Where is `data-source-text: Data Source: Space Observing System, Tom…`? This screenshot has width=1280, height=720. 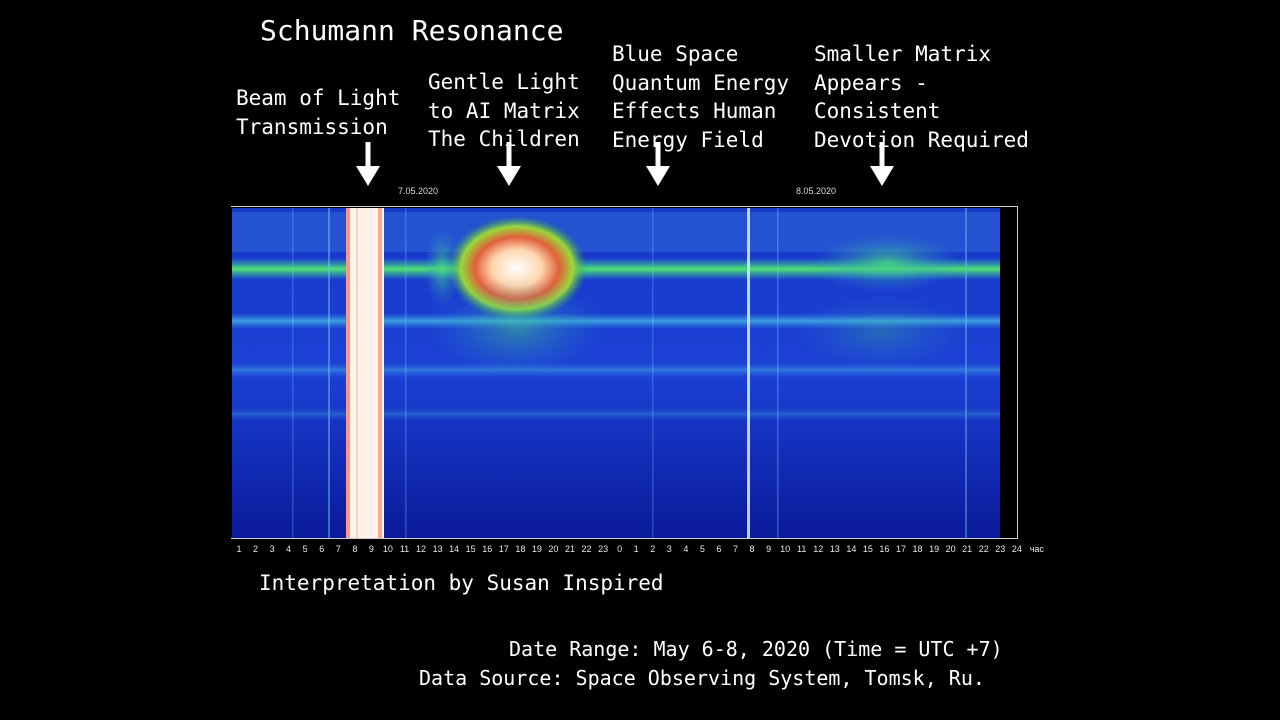 data-source-text: Data Source: Space Observing System, Tom… is located at coordinates (702, 678).